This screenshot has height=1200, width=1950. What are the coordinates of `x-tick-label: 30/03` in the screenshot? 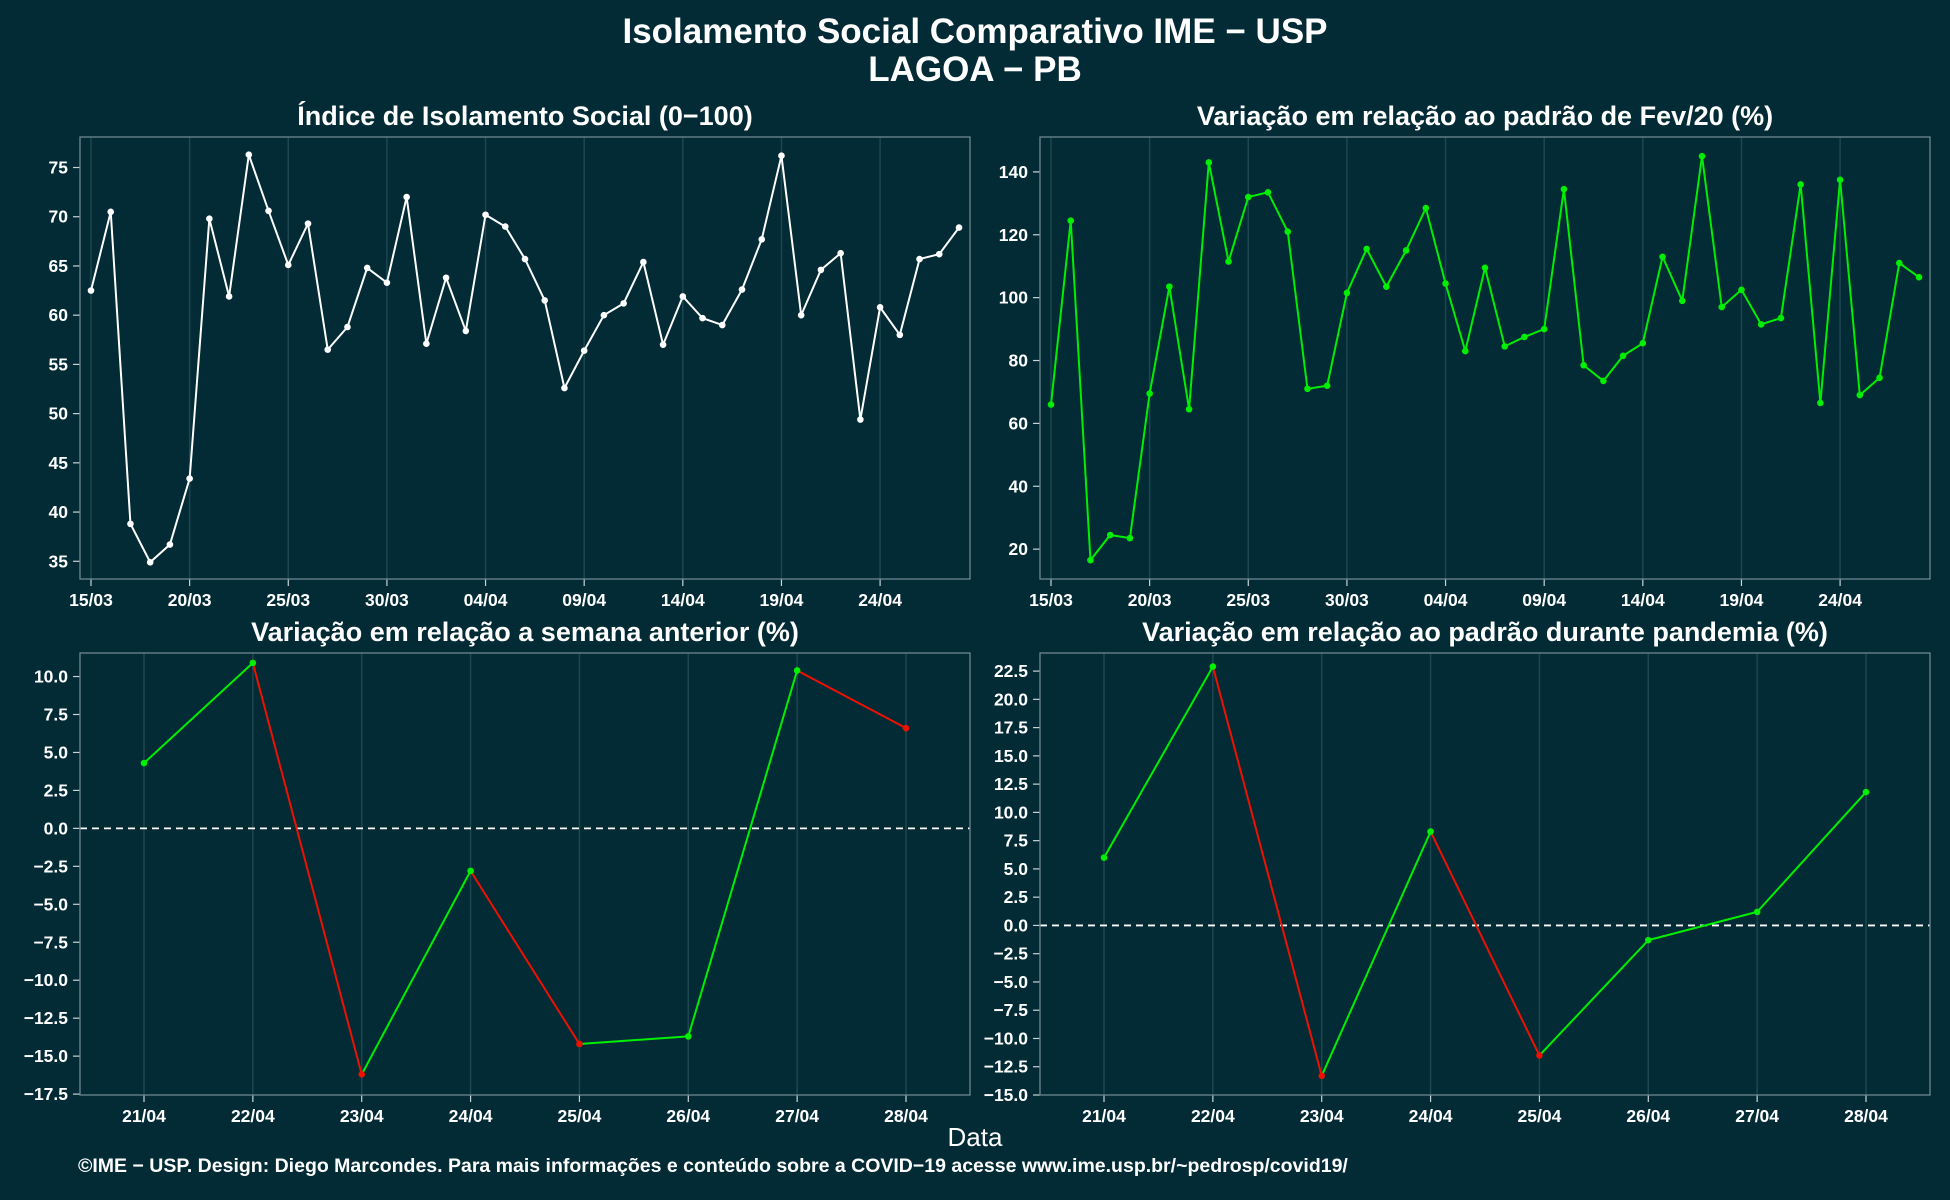 It's located at (387, 600).